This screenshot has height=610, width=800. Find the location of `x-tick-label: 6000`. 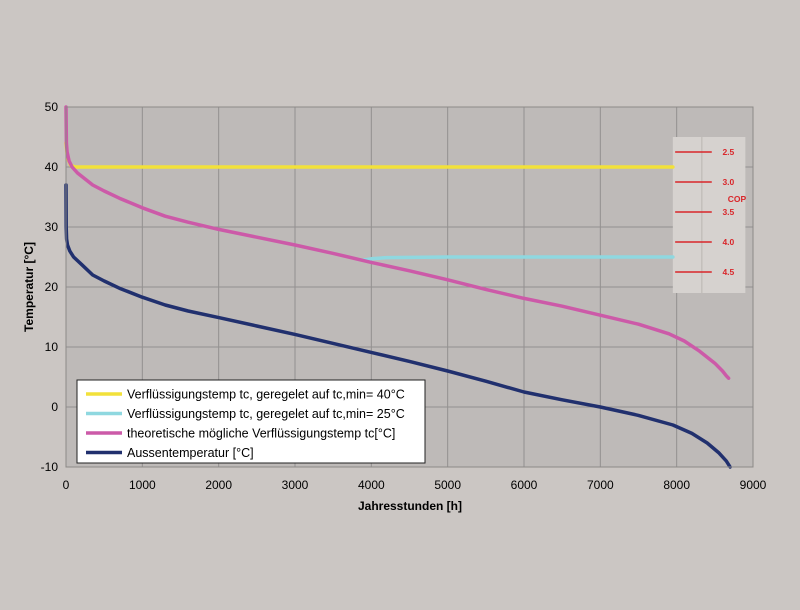

x-tick-label: 6000 is located at coordinates (524, 485).